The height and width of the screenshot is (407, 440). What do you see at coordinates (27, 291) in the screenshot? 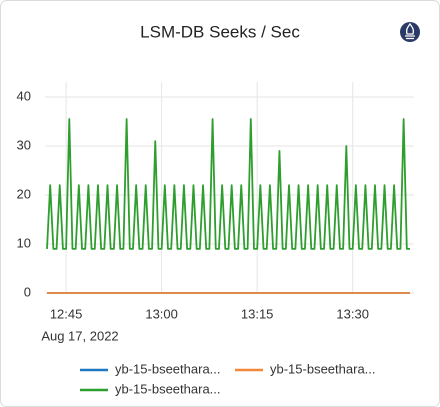
I see `y-tick-label: 0` at bounding box center [27, 291].